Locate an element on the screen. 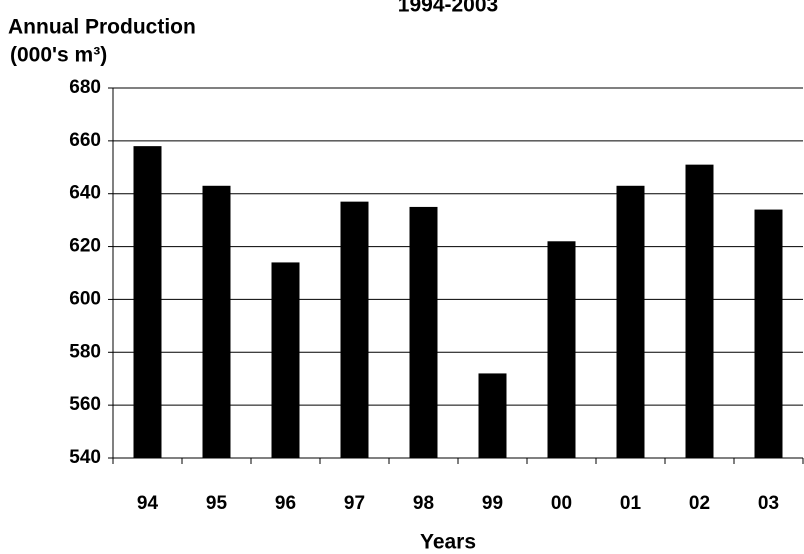 The width and height of the screenshot is (804, 554). y-tick-label: 600 is located at coordinates (85, 298).